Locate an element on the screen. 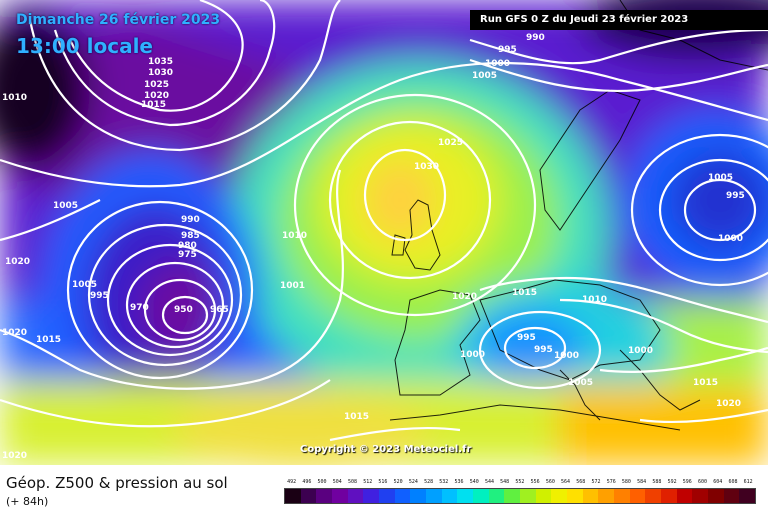 The height and width of the screenshot is (512, 768). color-scale-tick: 520 is located at coordinates (398, 482).